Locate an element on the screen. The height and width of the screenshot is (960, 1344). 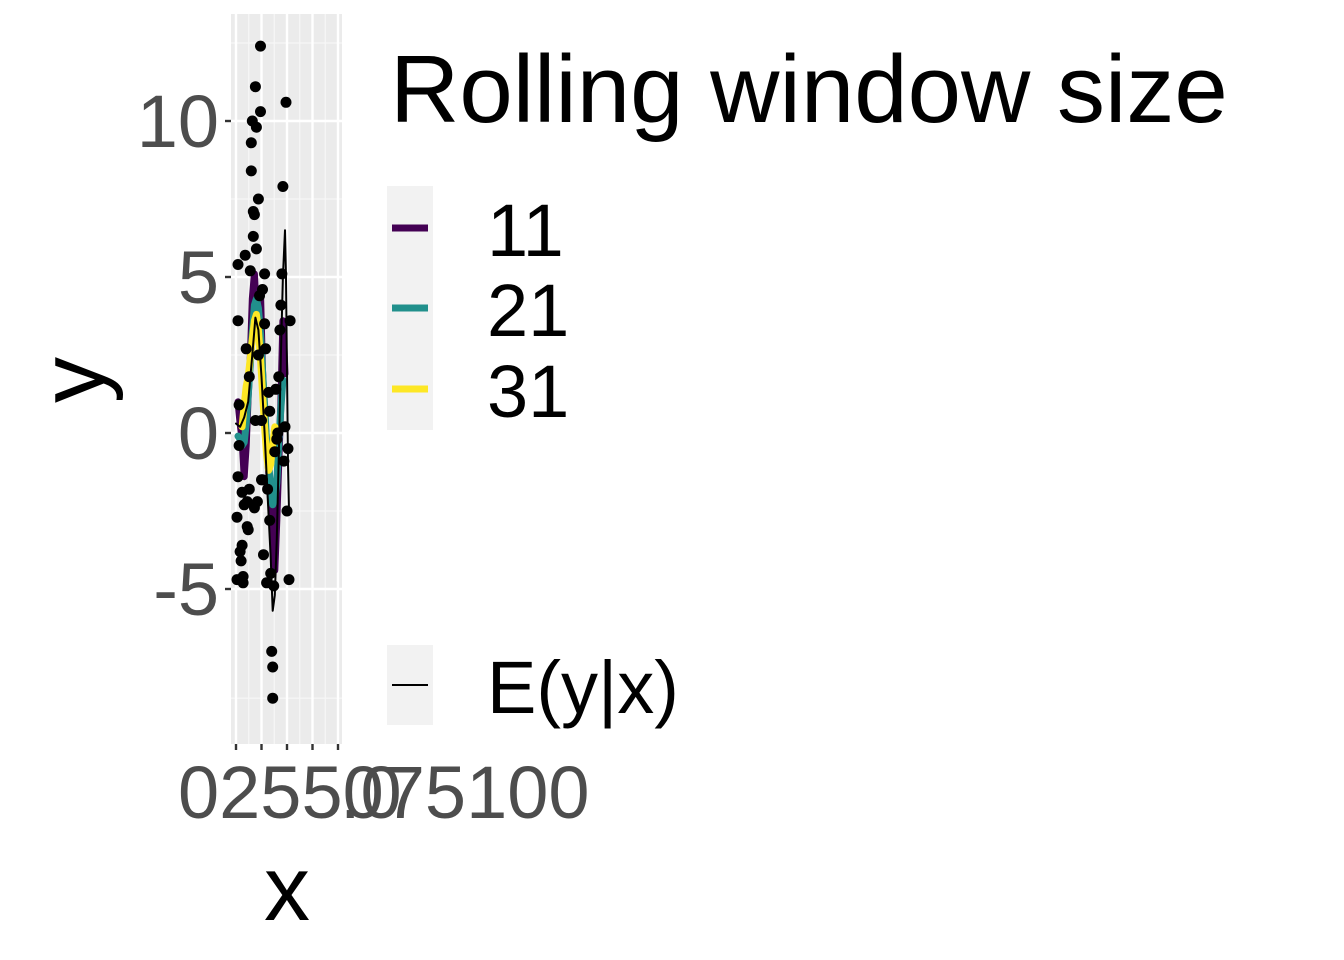
x-tick-label-suffix: .0 is located at coordinates (371, 792).